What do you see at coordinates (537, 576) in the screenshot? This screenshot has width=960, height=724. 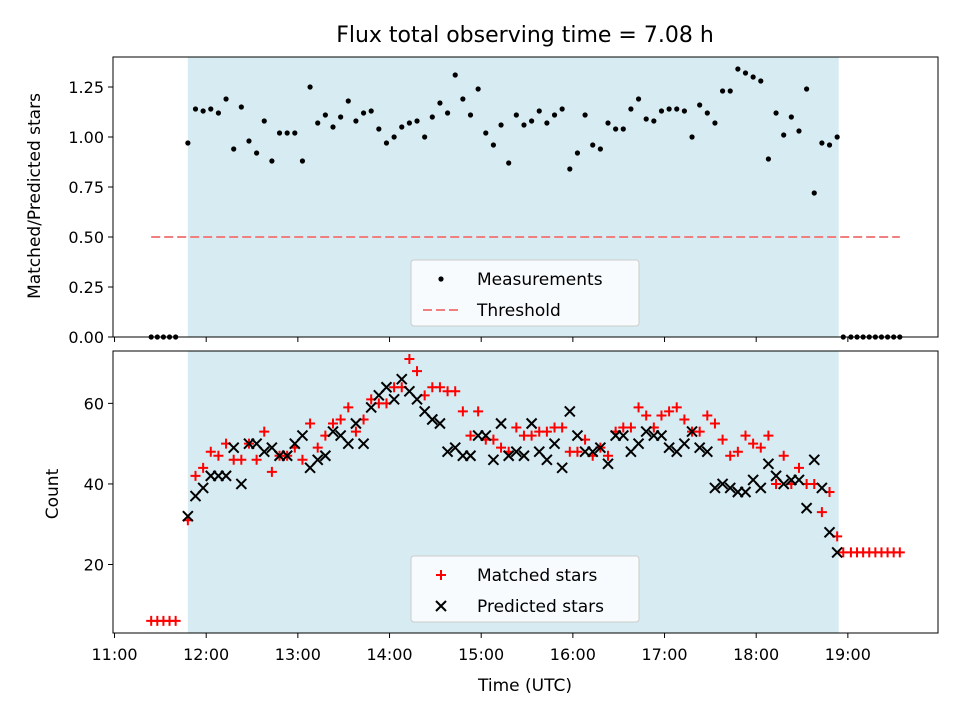 I see `bottom-legend-label: Matched stars` at bounding box center [537, 576].